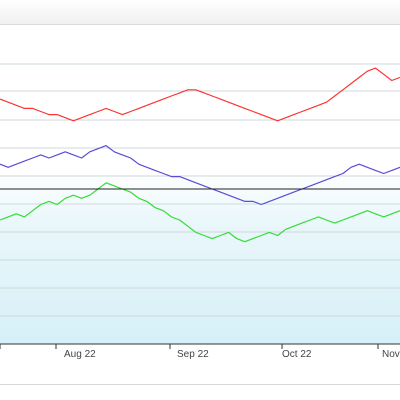 Image resolution: width=400 pixels, height=400 pixels. What do you see at coordinates (391, 354) in the screenshot?
I see `x-tick-label-3: Nov` at bounding box center [391, 354].